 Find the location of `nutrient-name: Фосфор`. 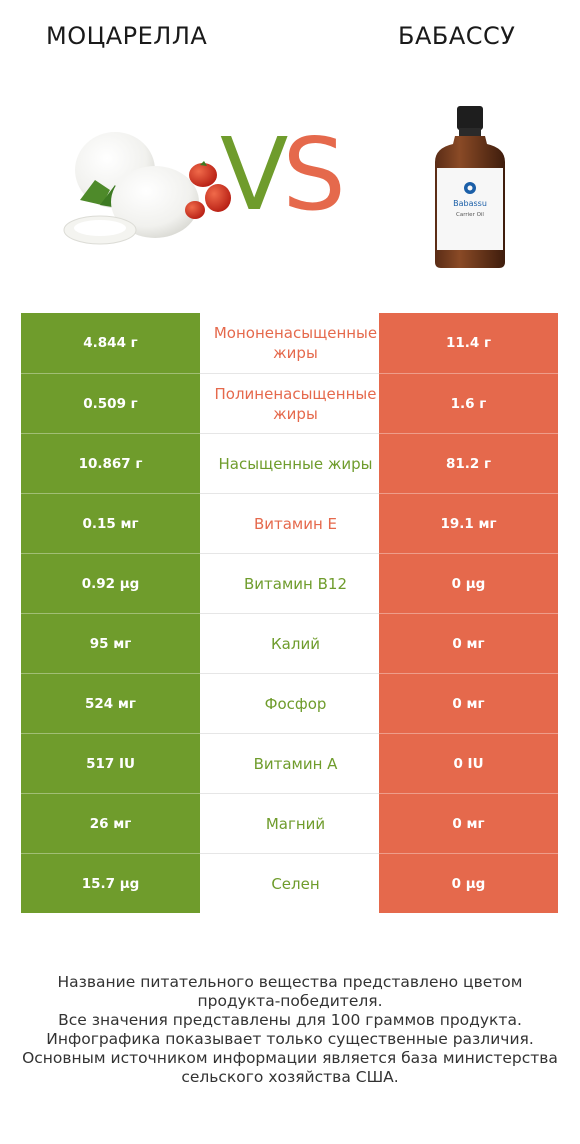

nutrient-name: Фосфор is located at coordinates (289, 703).